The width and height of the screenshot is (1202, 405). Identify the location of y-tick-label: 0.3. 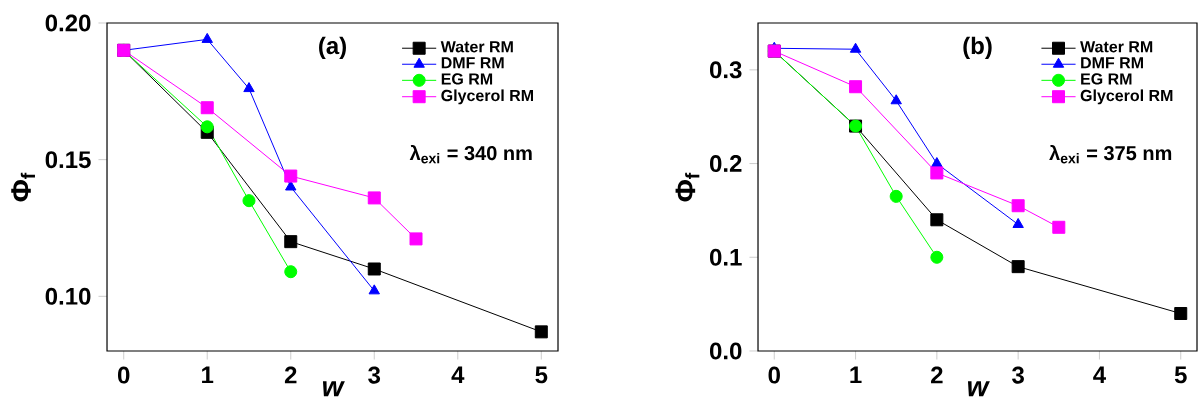
(725, 70).